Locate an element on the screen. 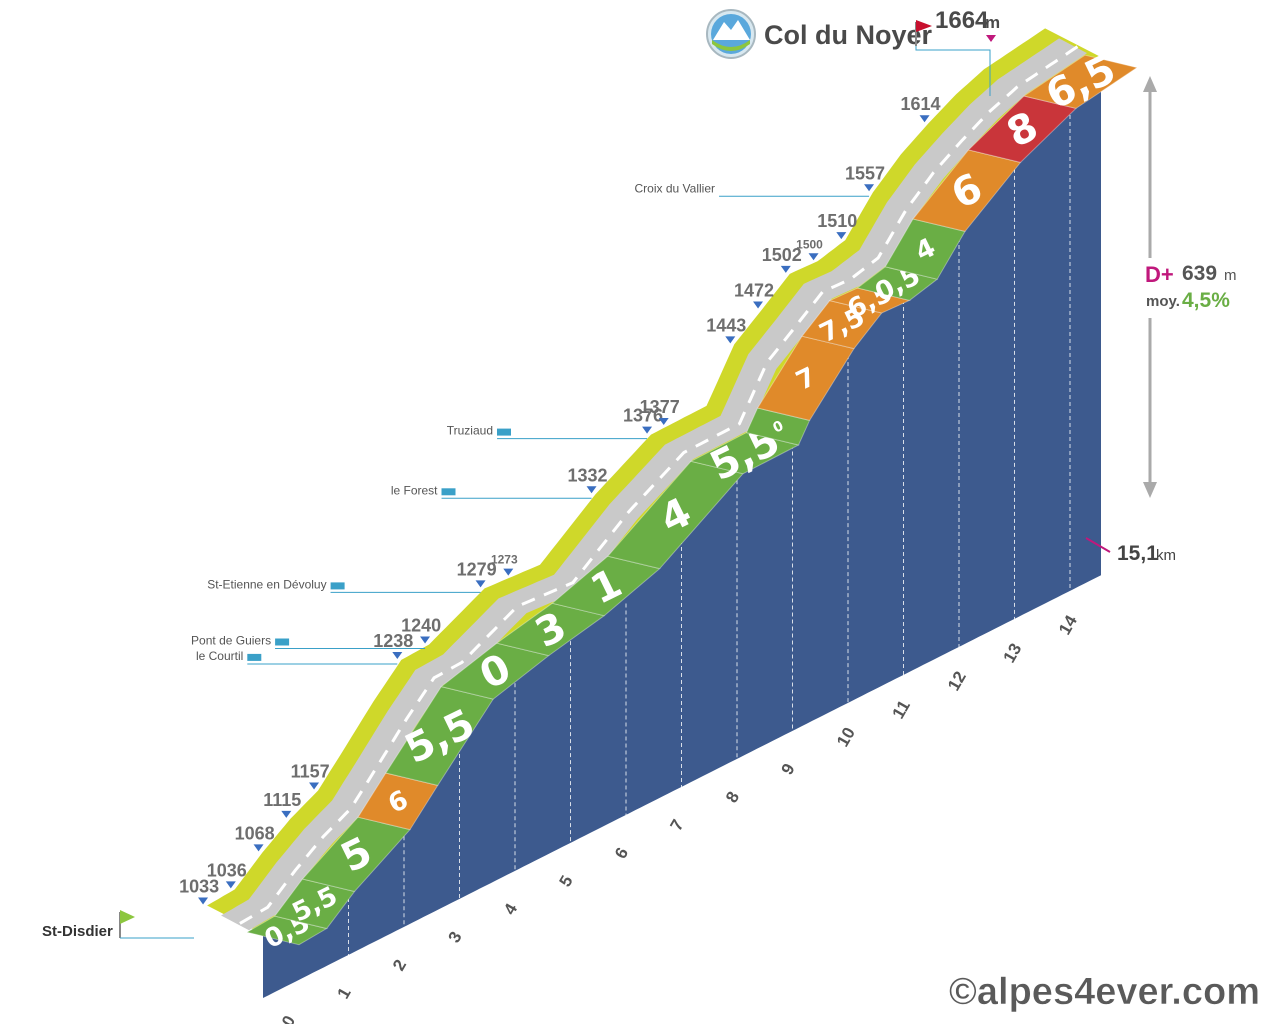 Image resolution: width=1280 pixels, height=1024 pixels. distance-tick-label: 12 is located at coordinates (957, 681).